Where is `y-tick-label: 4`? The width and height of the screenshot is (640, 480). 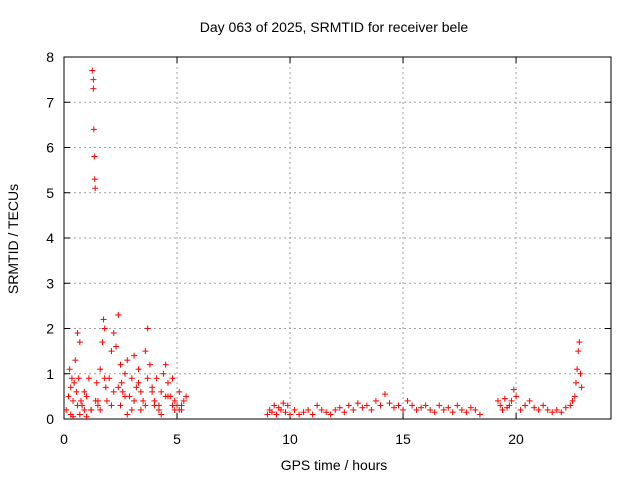 y-tick-label: 4 is located at coordinates (50, 238).